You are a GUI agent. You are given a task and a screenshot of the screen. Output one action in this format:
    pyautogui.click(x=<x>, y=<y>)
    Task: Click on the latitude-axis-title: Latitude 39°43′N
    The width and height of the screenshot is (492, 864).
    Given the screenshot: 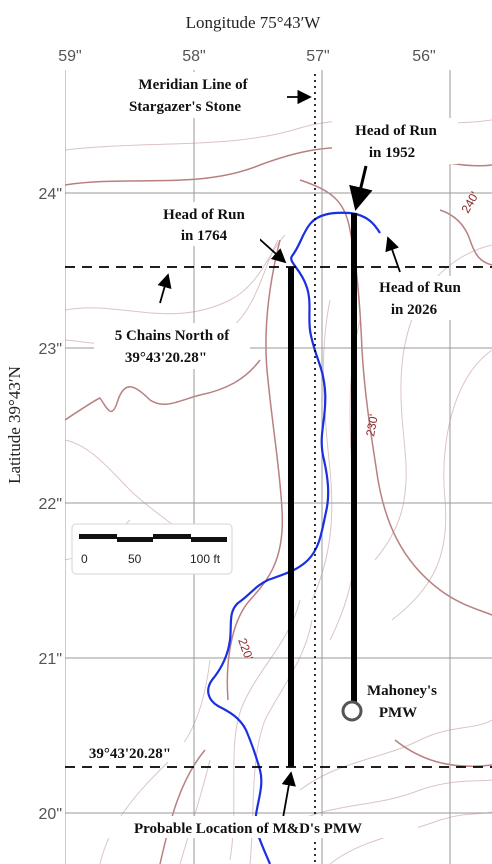 What is the action you would take?
    pyautogui.click(x=14, y=425)
    